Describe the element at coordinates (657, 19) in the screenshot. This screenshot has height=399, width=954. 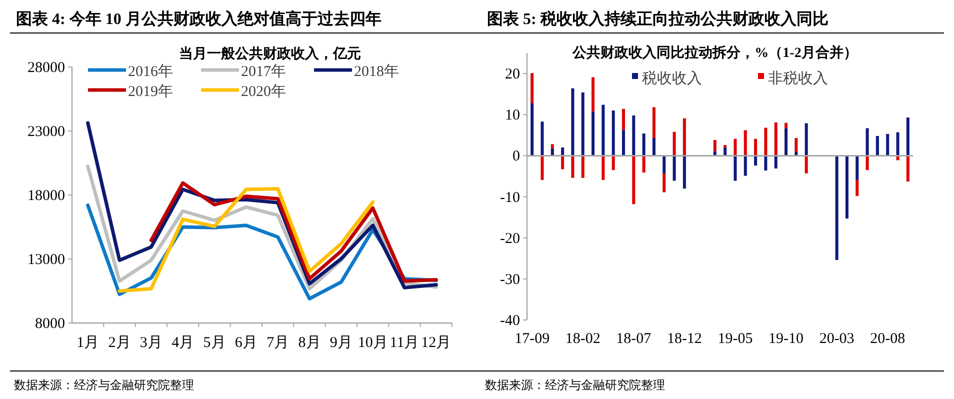
I see `chart-title: 图表 5: 税收收入持续正向拉动公共财政收入同比` at that location.